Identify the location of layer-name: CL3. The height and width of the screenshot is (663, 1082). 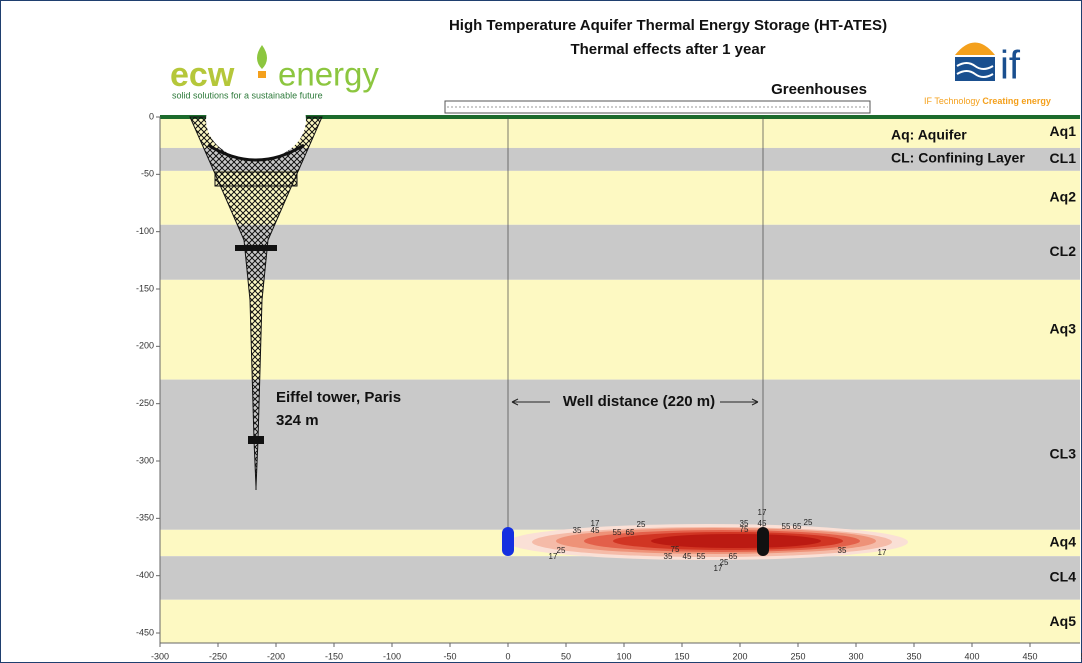
(1063, 453).